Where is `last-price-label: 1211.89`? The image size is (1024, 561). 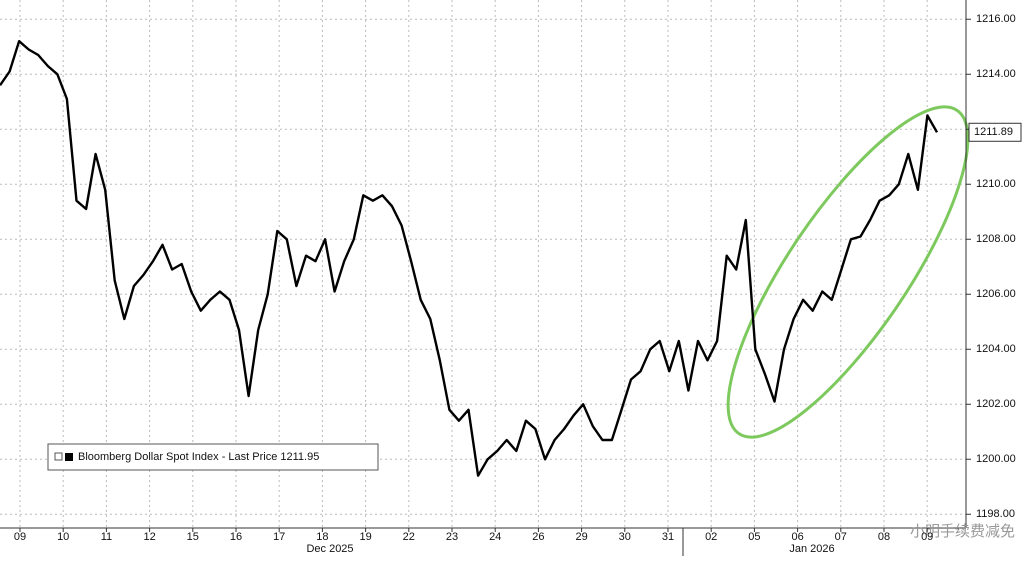
last-price-label: 1211.89 is located at coordinates (993, 132).